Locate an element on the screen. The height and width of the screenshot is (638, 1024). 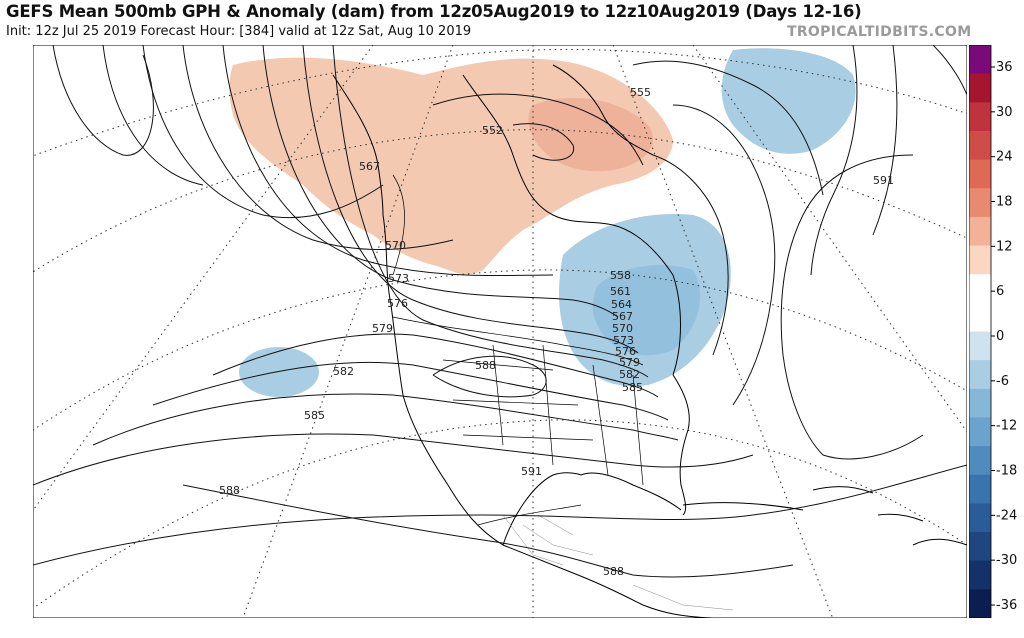
political-borders is located at coordinates (518, 350).